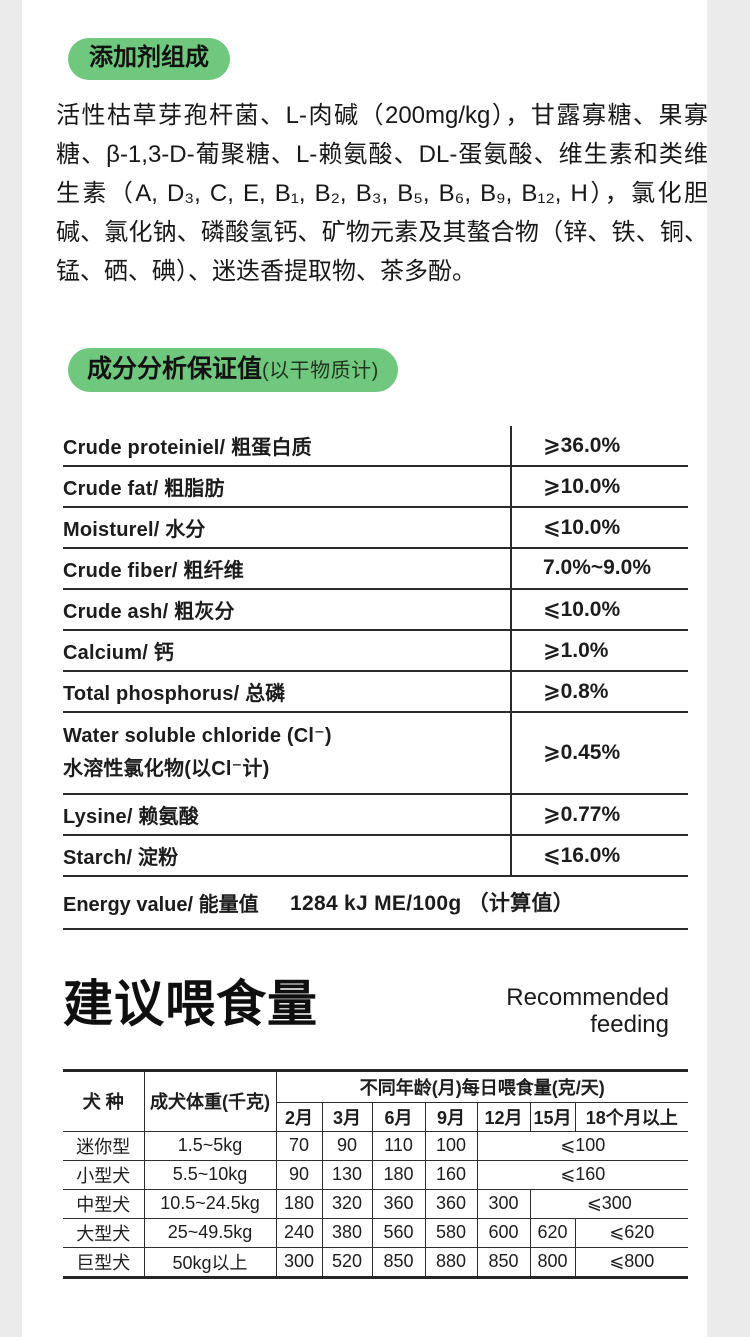  Describe the element at coordinates (131, 816) in the screenshot. I see `analysis-row-label: Lysine/ 赖氨酸` at that location.